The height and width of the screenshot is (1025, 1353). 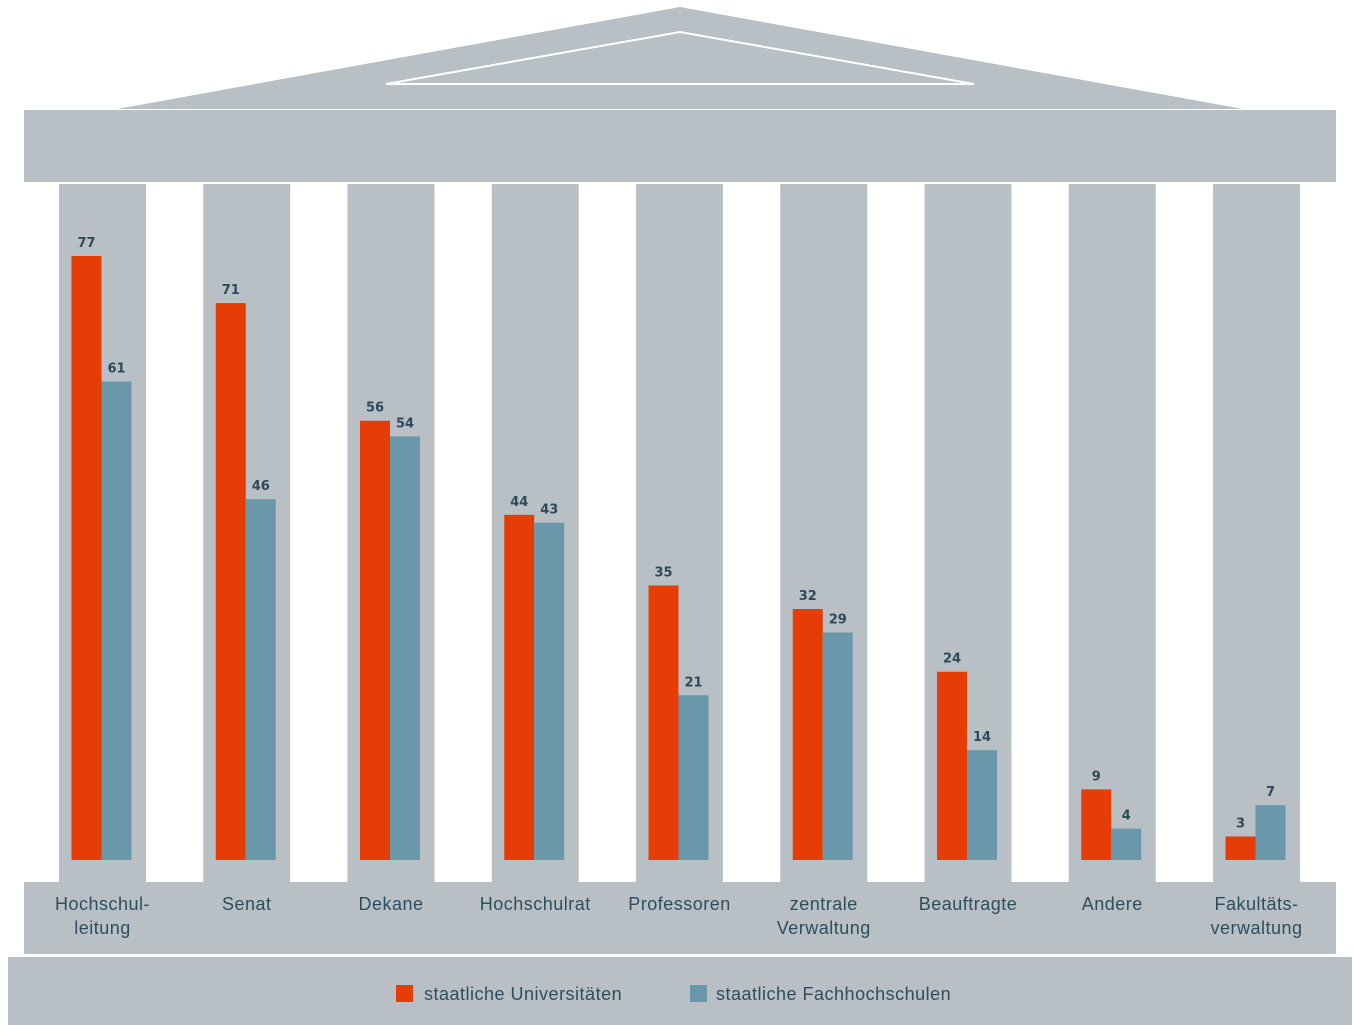 What do you see at coordinates (824, 904) in the screenshot?
I see `category-label-zentraleverwaltung-line1: zentrale` at bounding box center [824, 904].